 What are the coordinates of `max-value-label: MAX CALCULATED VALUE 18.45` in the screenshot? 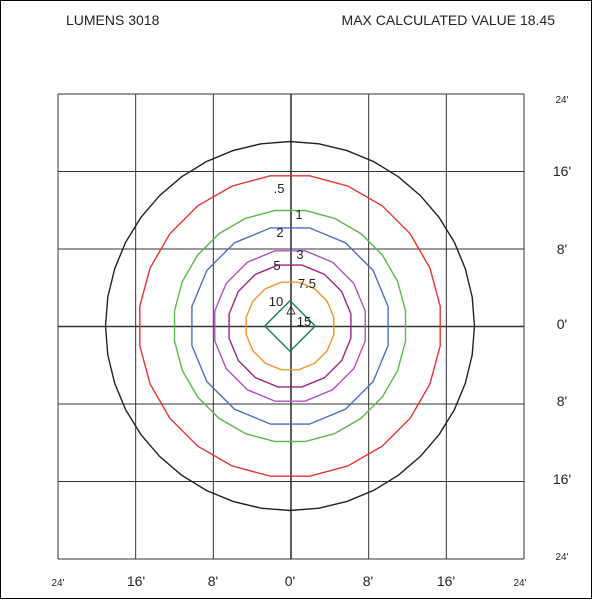 It's located at (448, 20).